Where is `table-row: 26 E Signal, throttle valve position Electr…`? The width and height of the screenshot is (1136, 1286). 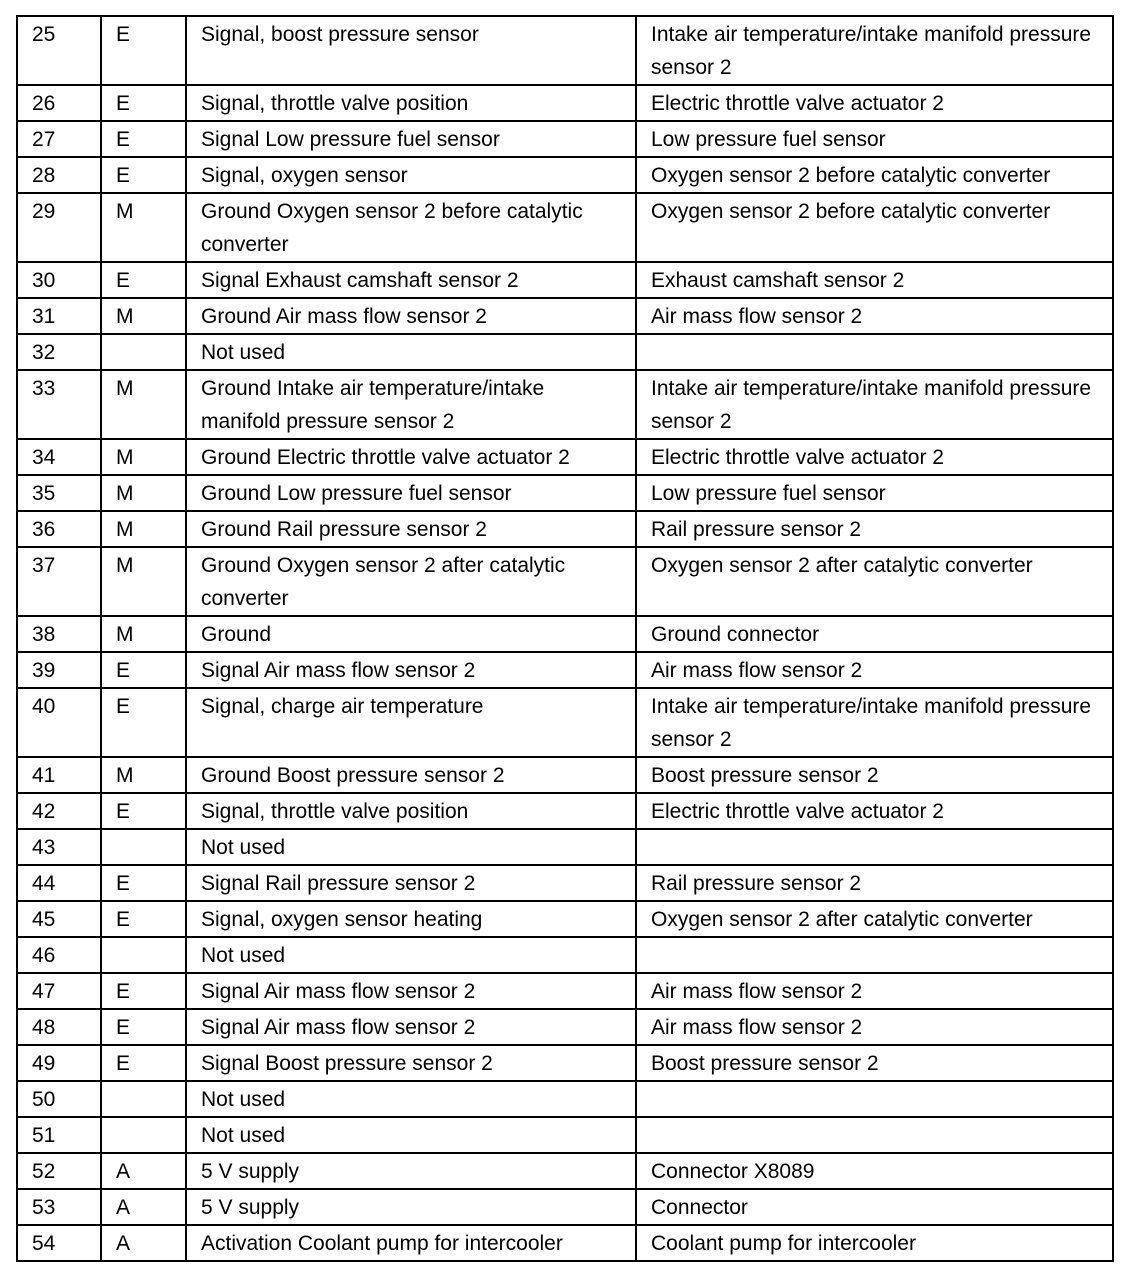 table-row: 26 E Signal, throttle valve position Electr… is located at coordinates (565, 103).